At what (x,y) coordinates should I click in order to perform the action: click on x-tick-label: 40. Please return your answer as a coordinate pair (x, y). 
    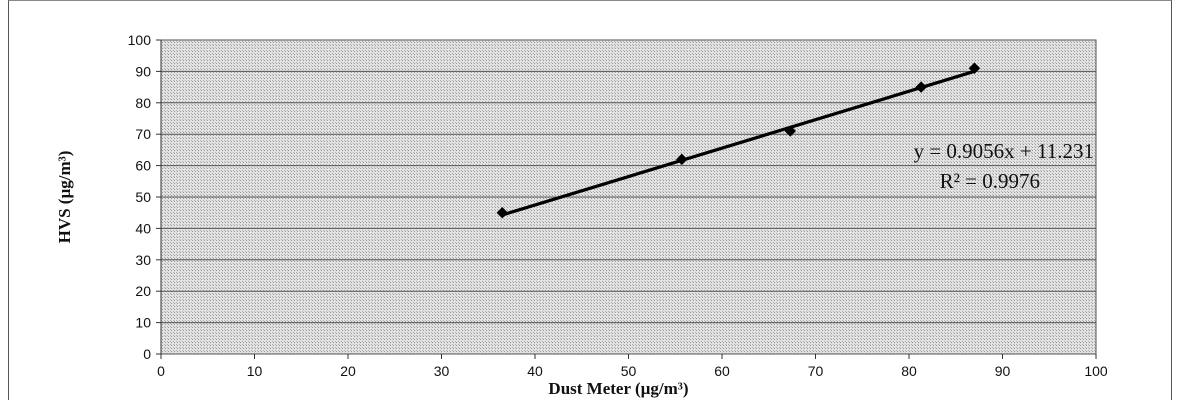
    Looking at the image, I should click on (535, 371).